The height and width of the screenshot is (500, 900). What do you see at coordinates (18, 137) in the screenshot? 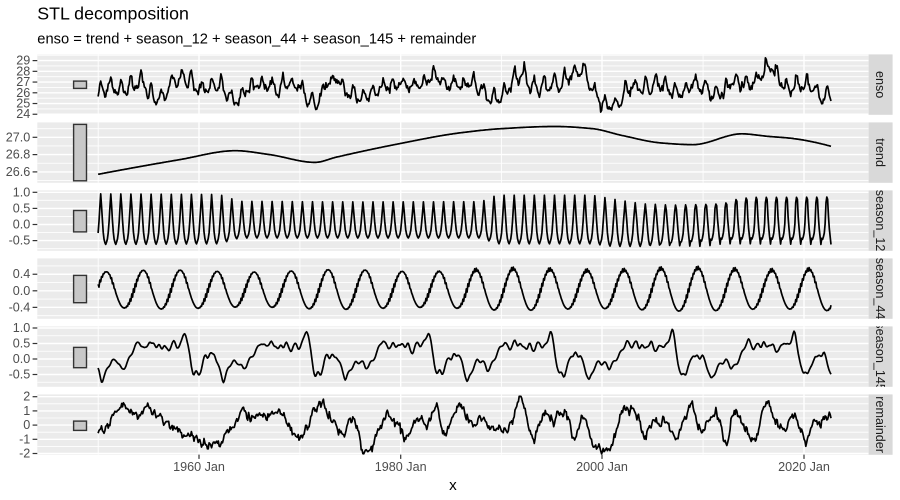
I see `svg-text: 27.0` at bounding box center [18, 137].